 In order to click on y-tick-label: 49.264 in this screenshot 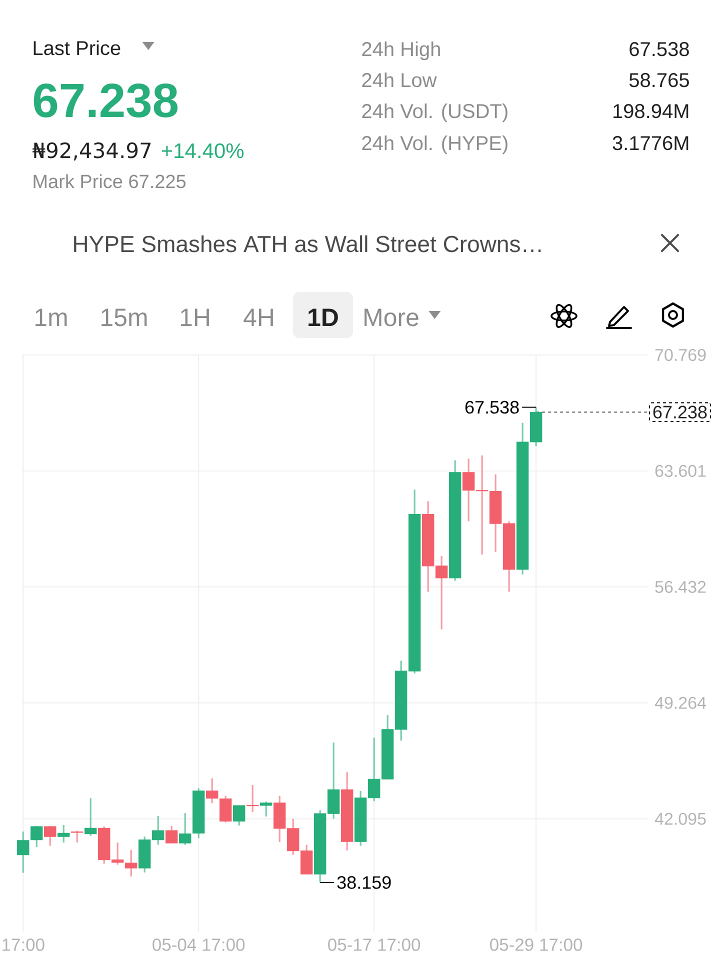, I will do `click(680, 702)`.